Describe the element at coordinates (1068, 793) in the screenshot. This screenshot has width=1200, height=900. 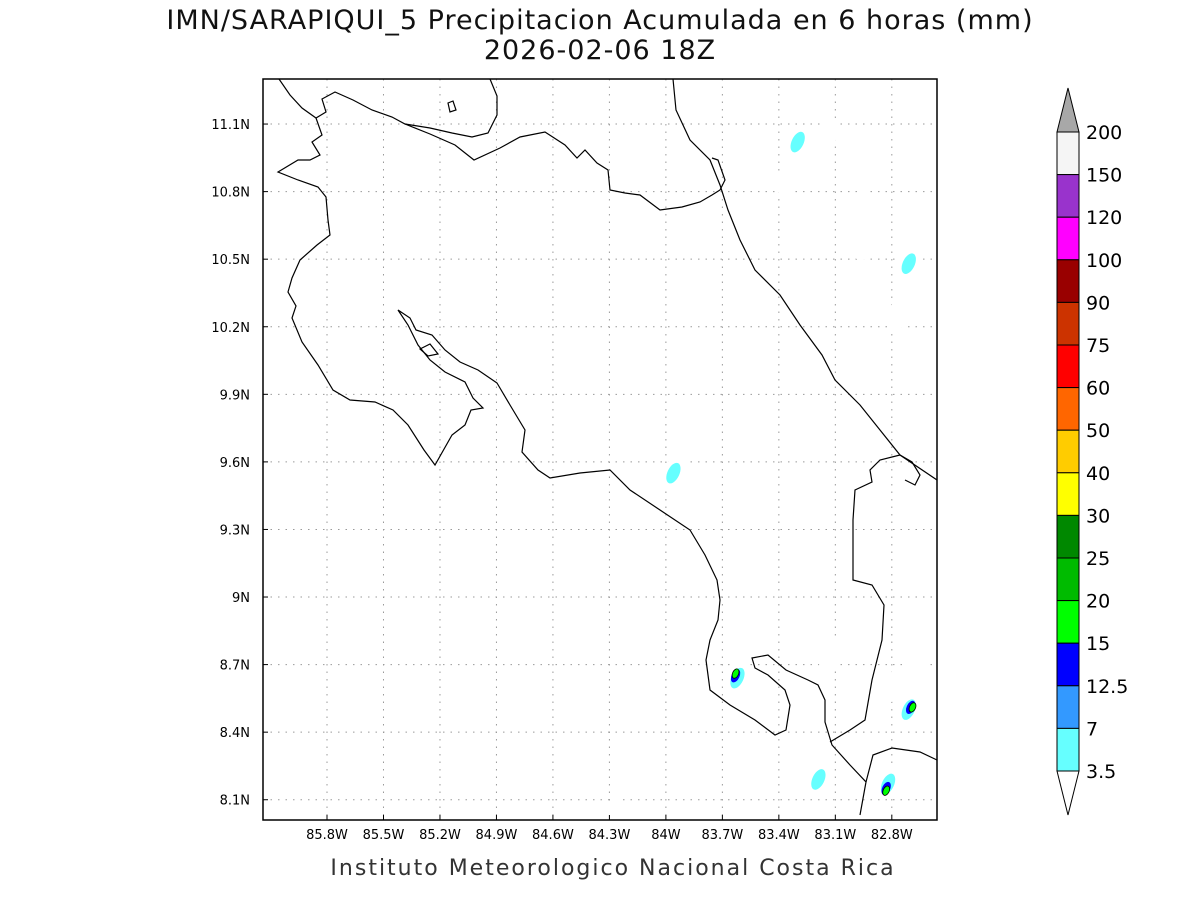
I see `legend-arrow-bottom` at that location.